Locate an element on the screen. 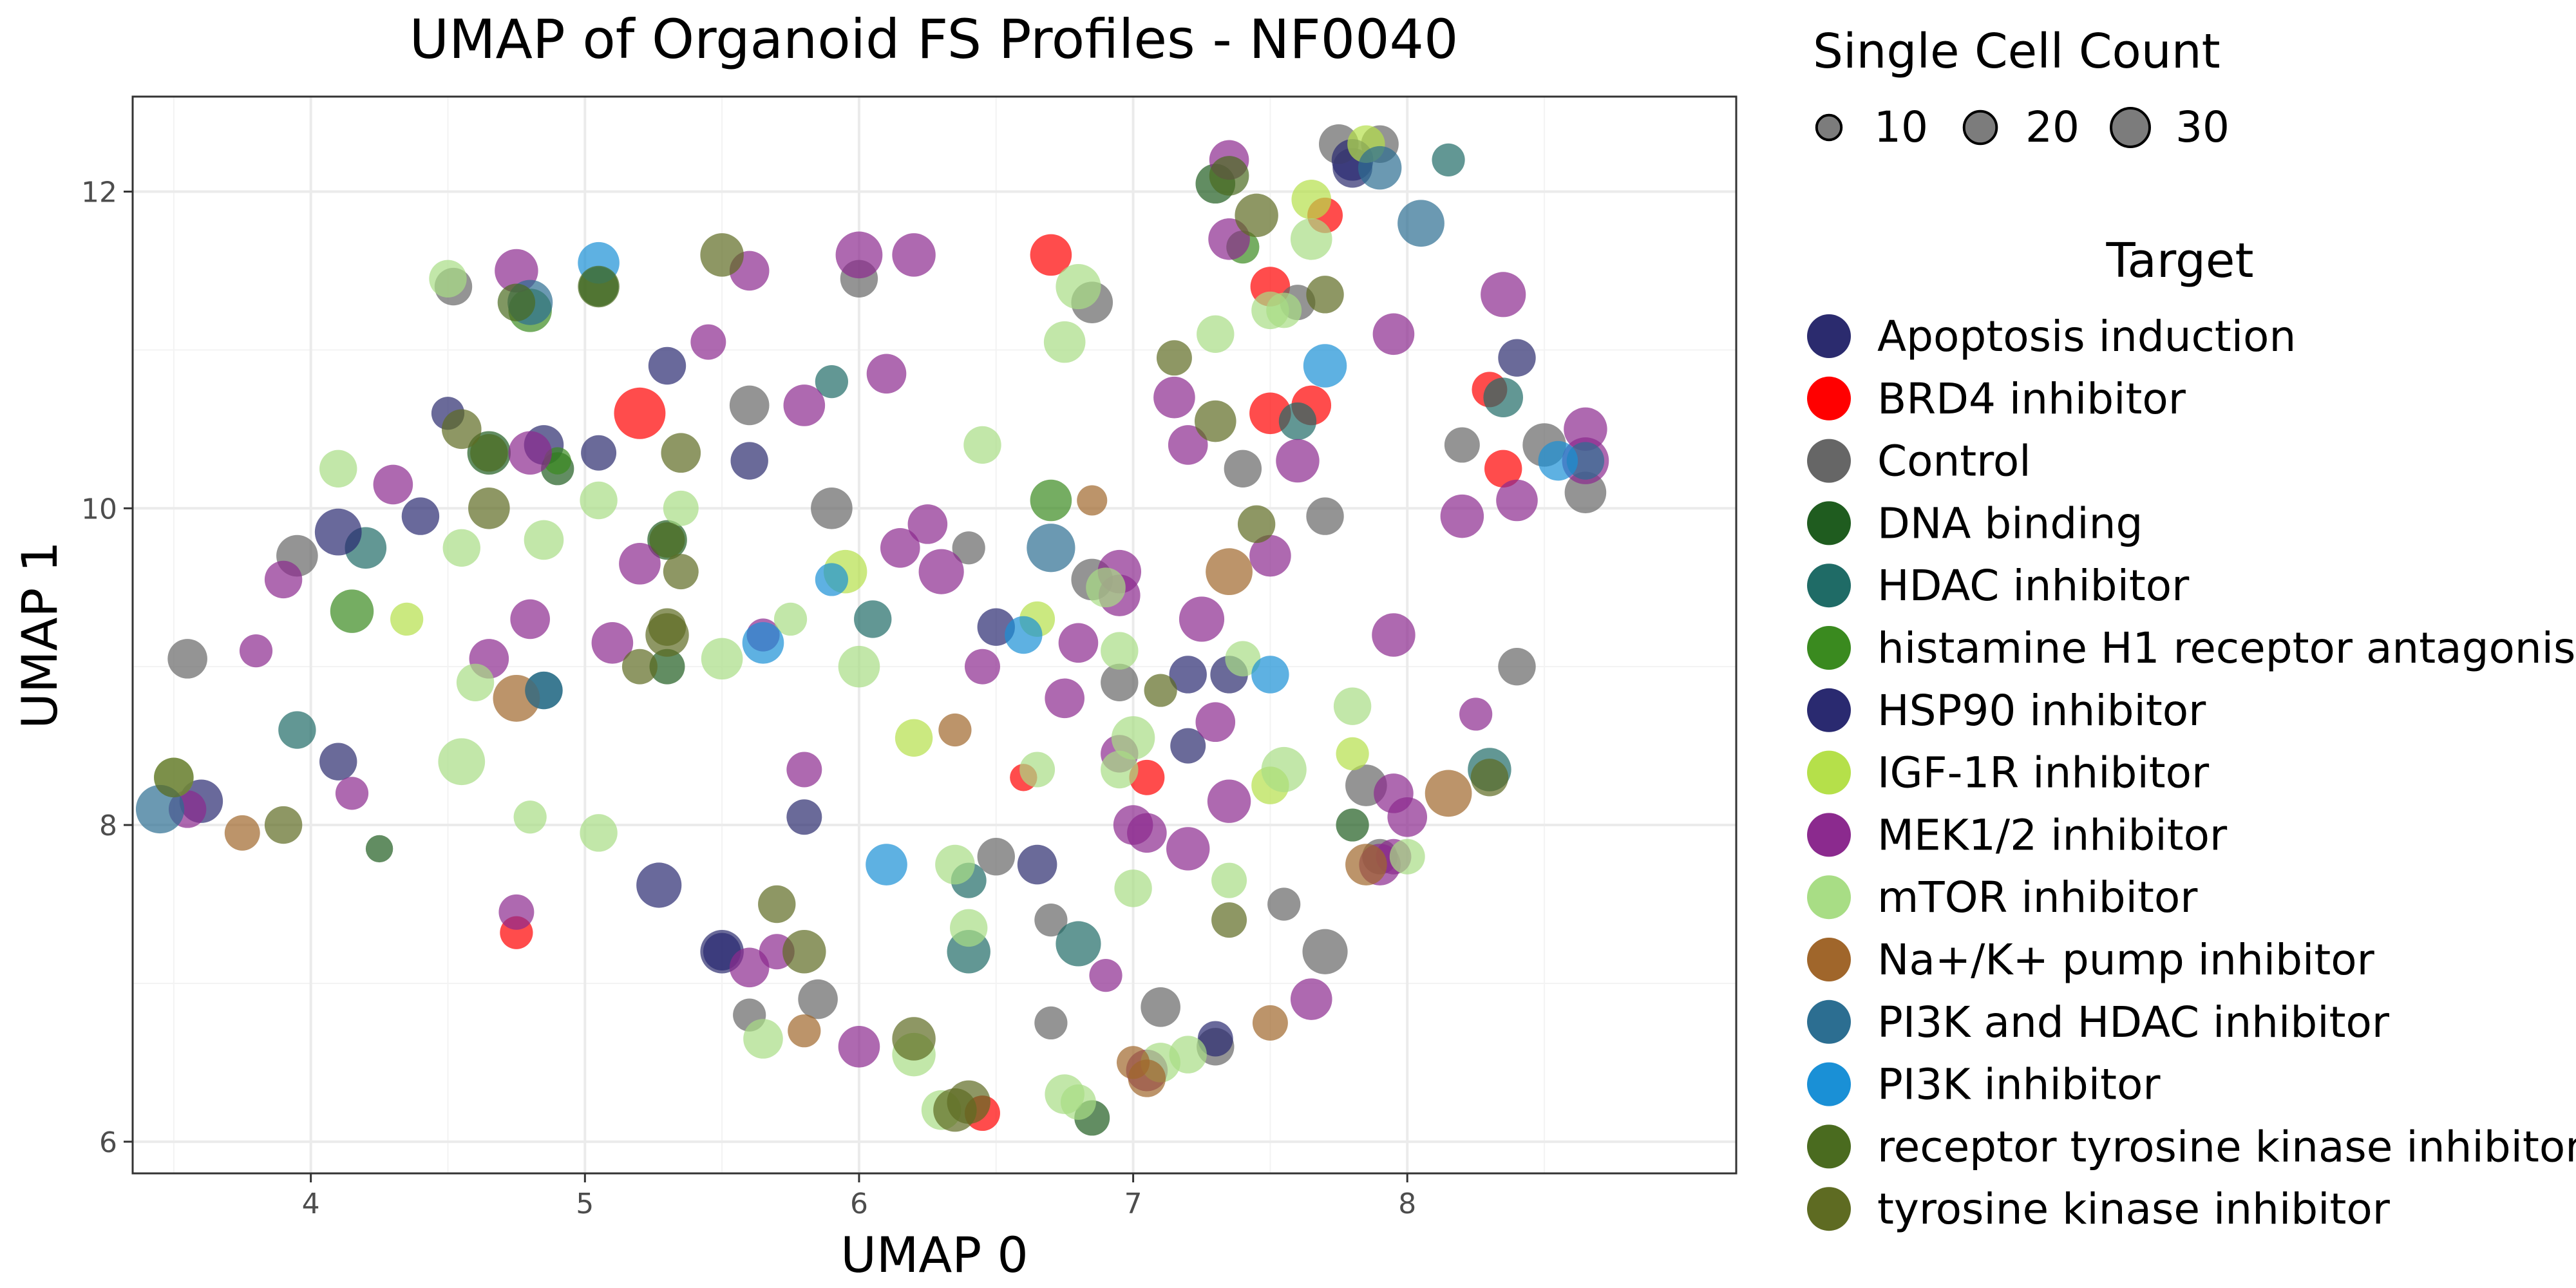 This screenshot has height=1288, width=2576. color-legend-label: BRD4 inhibitor is located at coordinates (2031, 399).